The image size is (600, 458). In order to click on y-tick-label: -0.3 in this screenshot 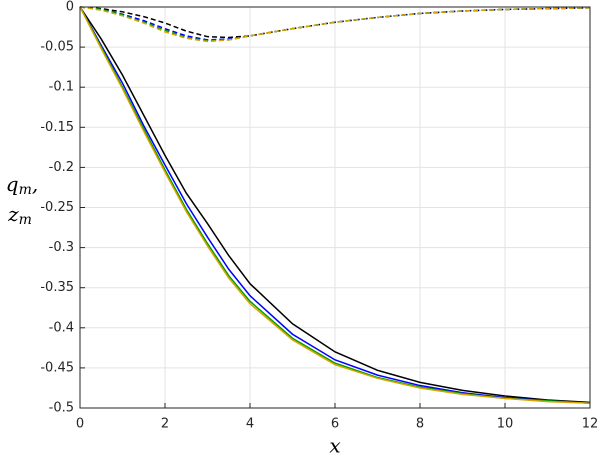, I will do `click(61, 247)`.